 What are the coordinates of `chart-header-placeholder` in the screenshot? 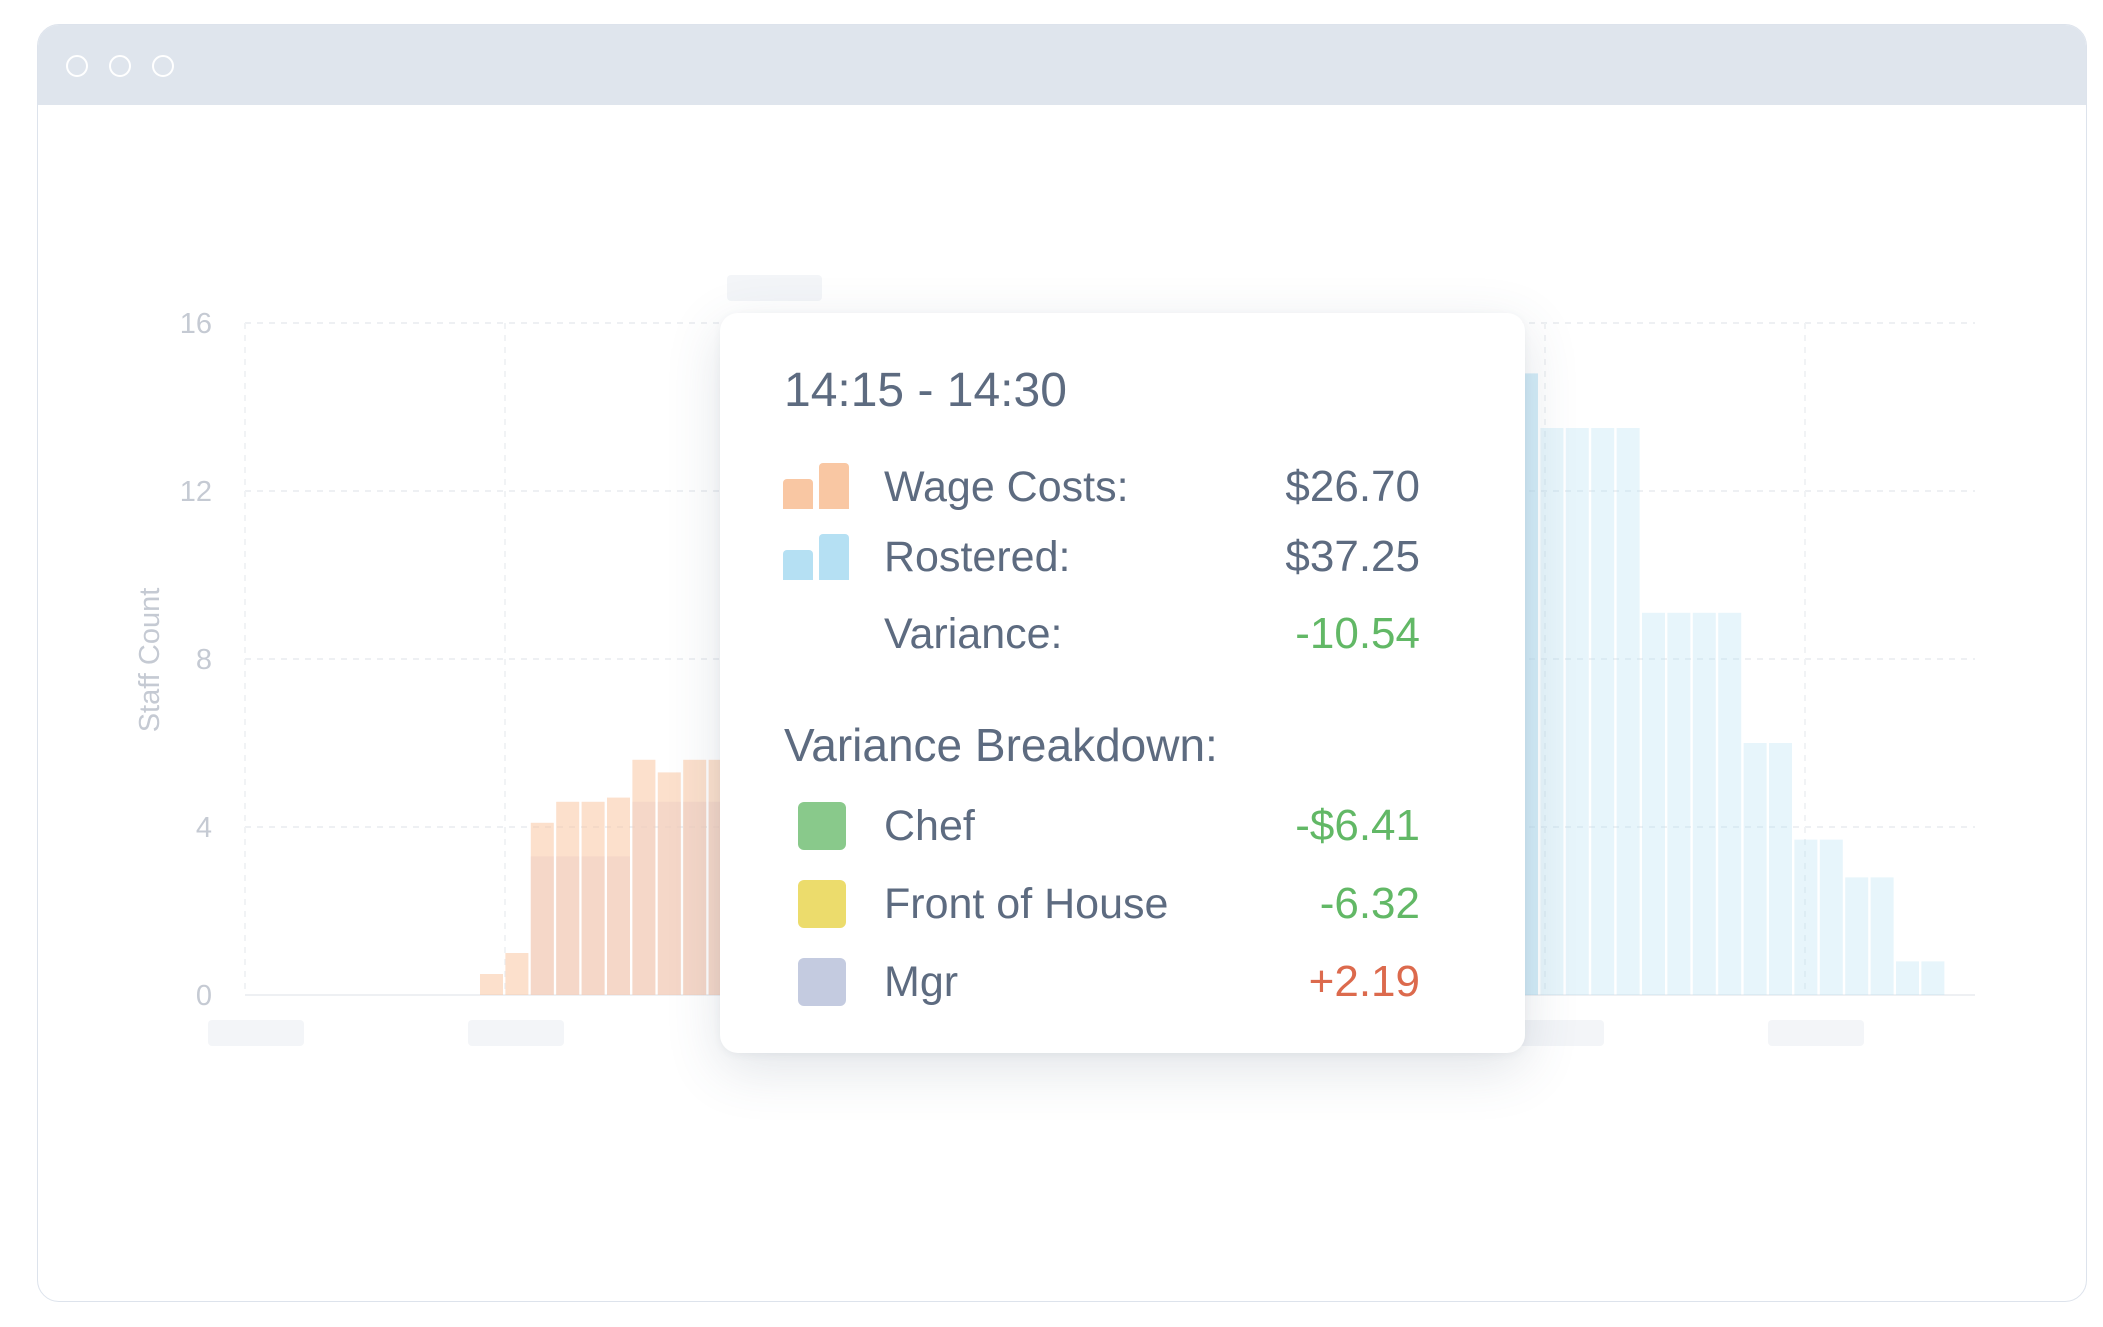 It's located at (774, 288).